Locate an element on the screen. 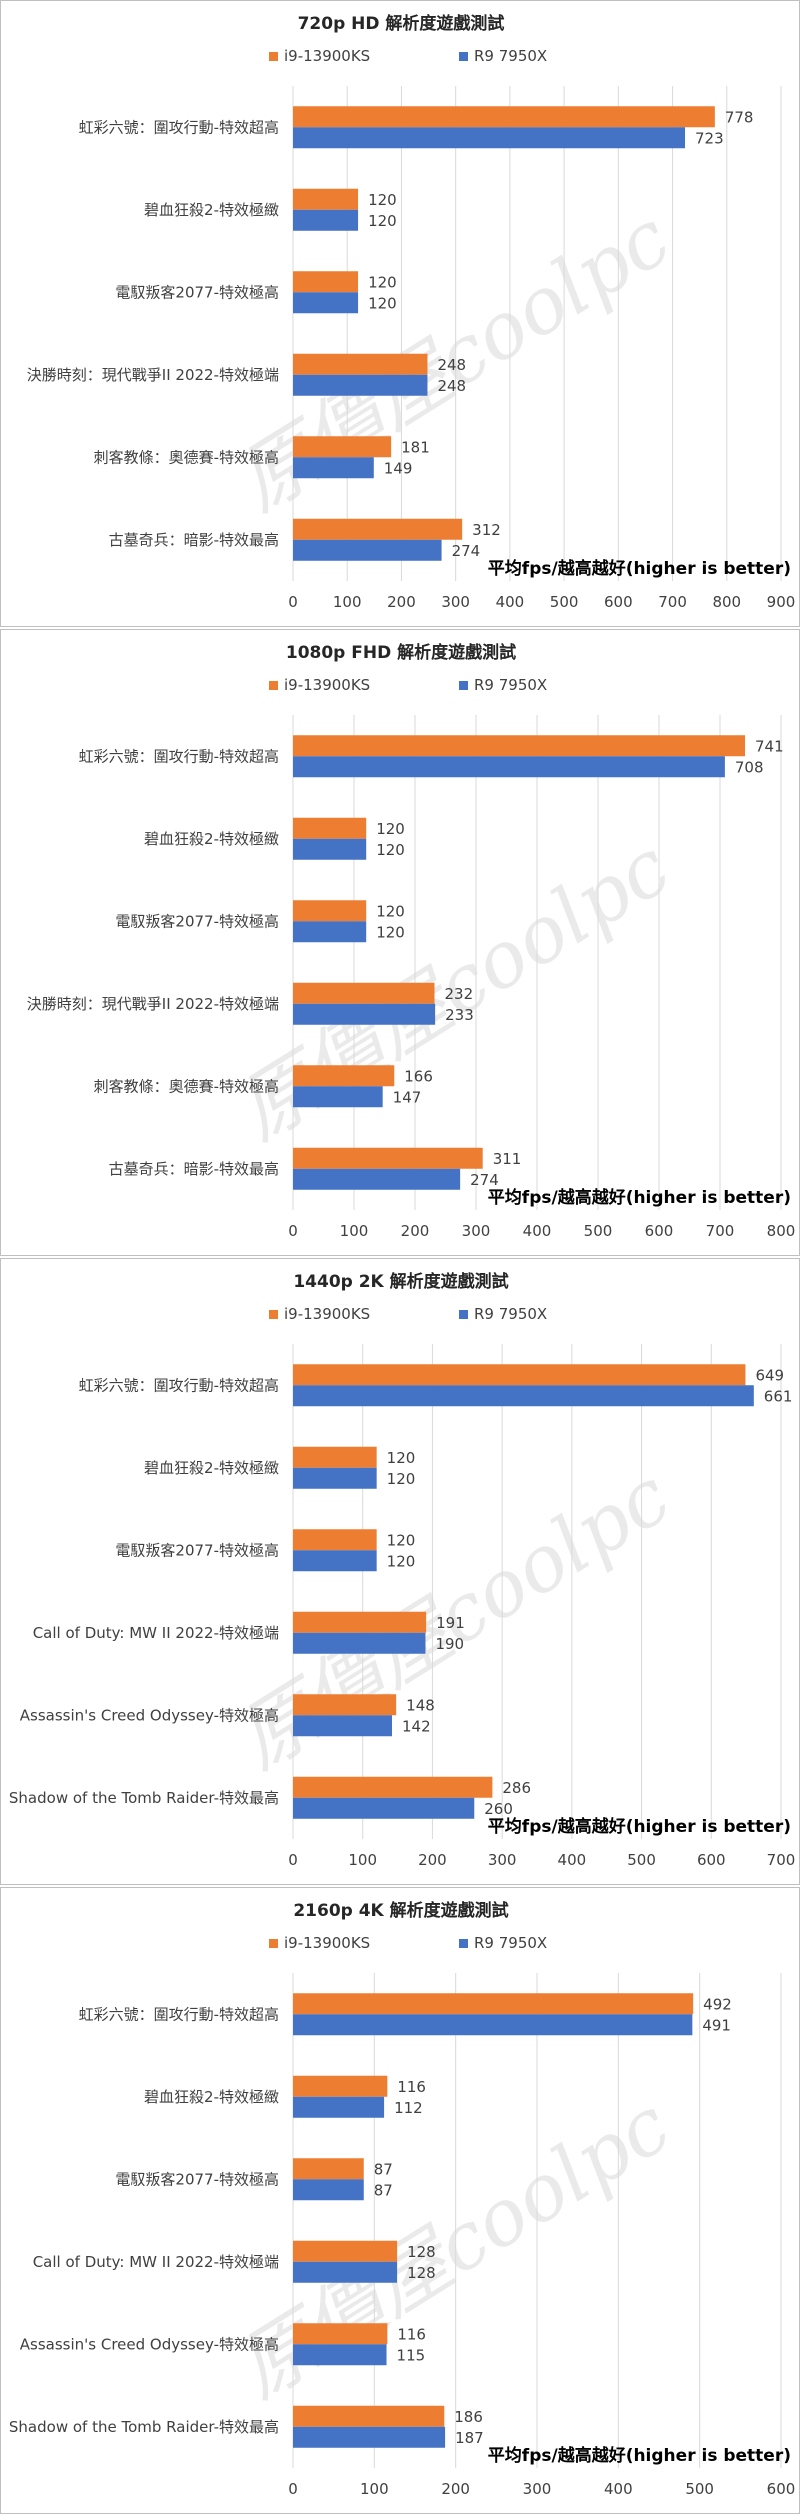  category-label: 古墓奇兵：暗影-特效最高 is located at coordinates (194, 540).